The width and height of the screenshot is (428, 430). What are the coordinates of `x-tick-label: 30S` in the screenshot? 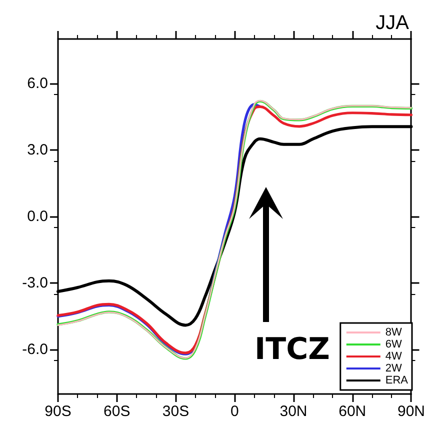 It's located at (176, 411).